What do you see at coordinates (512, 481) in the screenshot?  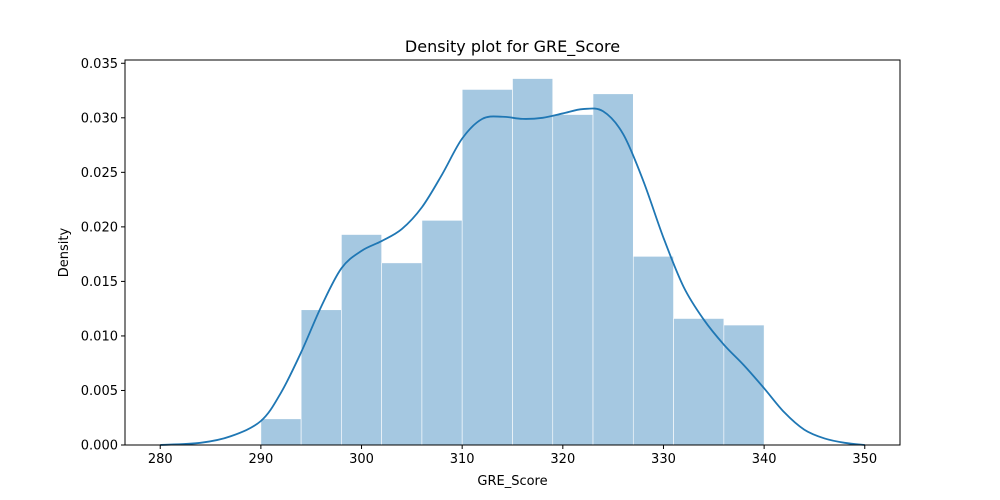 I see `x-axis-title: GRE_Score` at bounding box center [512, 481].